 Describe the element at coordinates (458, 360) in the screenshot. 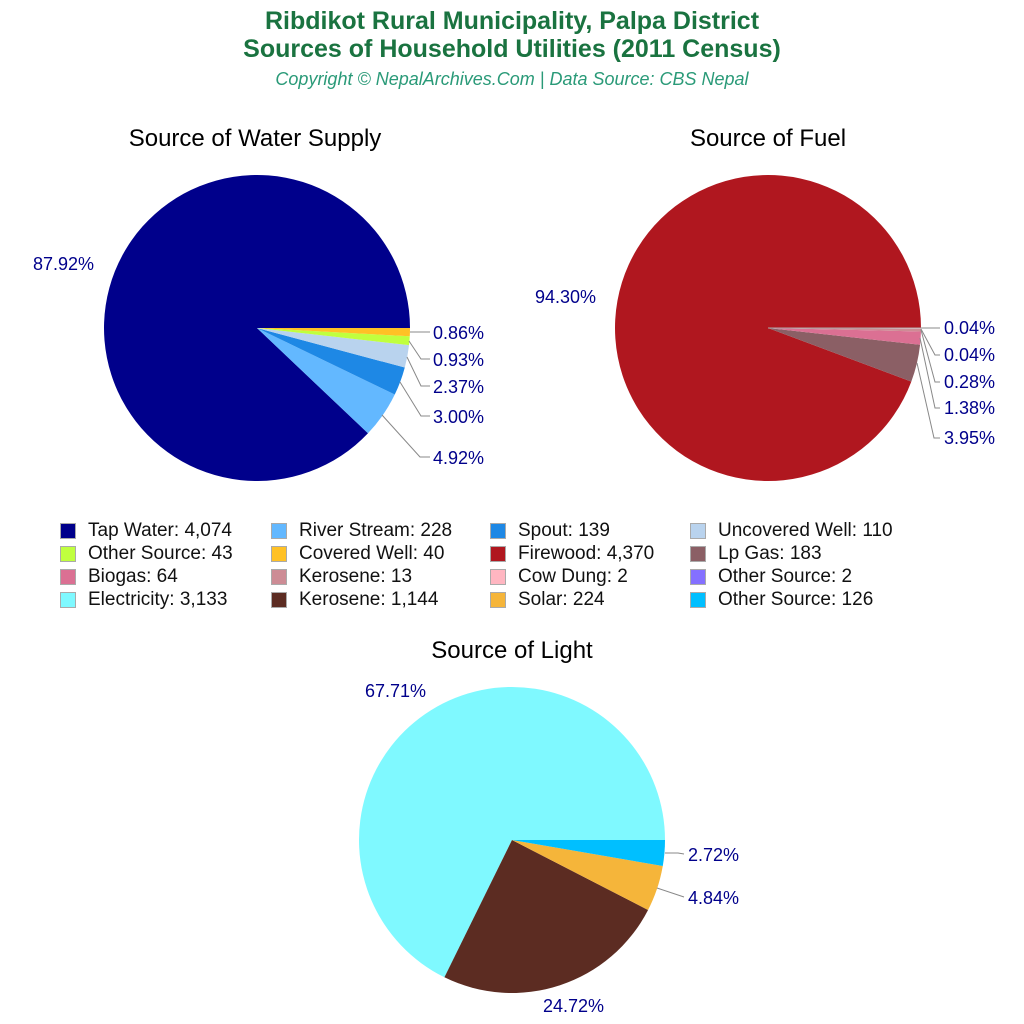

I see `water-label-other: 0.93%` at that location.